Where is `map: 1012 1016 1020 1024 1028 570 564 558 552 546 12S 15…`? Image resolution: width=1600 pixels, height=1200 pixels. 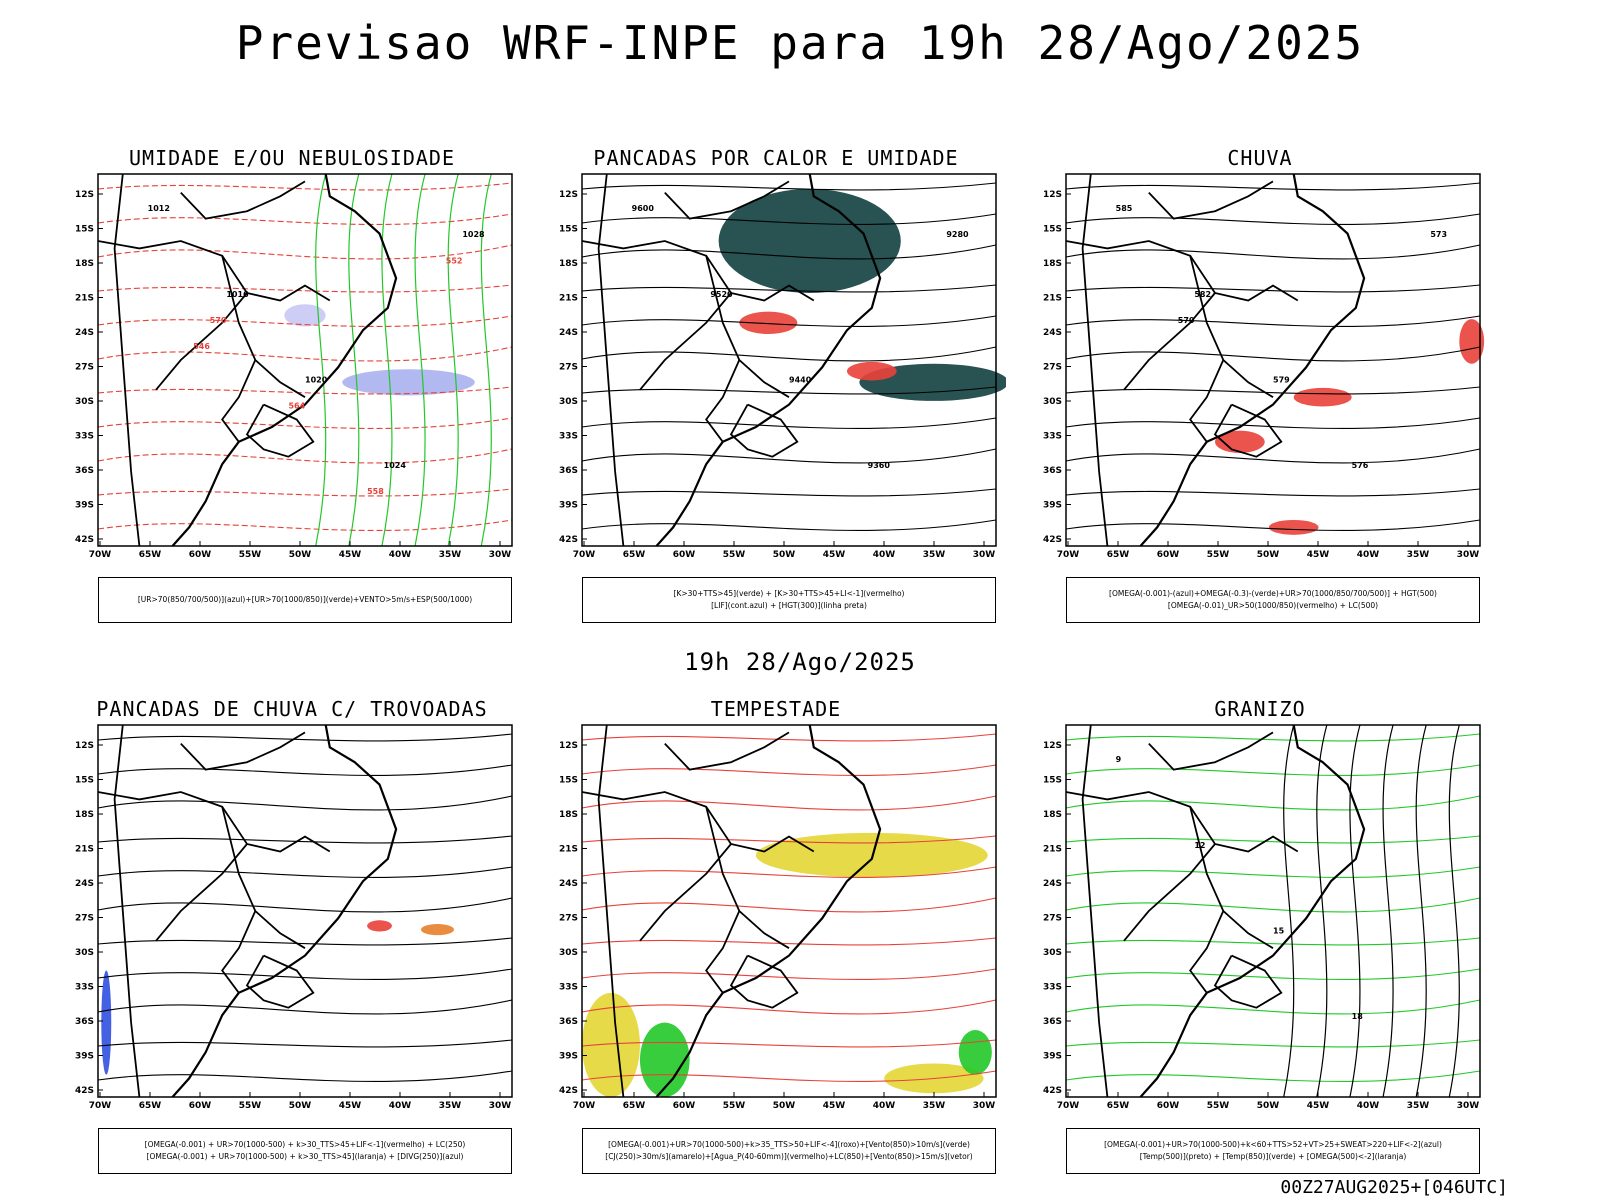 map: 1012 1016 1020 1024 1028 570 564 558 552 546 12S 15… is located at coordinates (294, 366).